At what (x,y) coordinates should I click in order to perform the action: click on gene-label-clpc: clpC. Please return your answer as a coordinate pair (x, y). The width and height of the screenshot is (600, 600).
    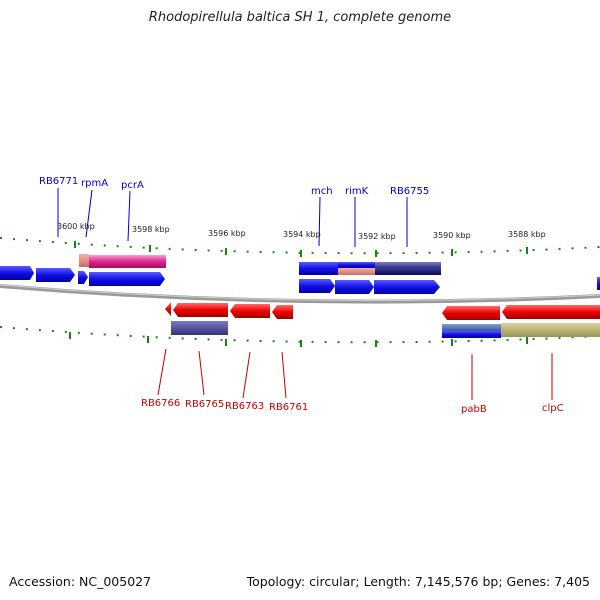
    Looking at the image, I should click on (553, 408).